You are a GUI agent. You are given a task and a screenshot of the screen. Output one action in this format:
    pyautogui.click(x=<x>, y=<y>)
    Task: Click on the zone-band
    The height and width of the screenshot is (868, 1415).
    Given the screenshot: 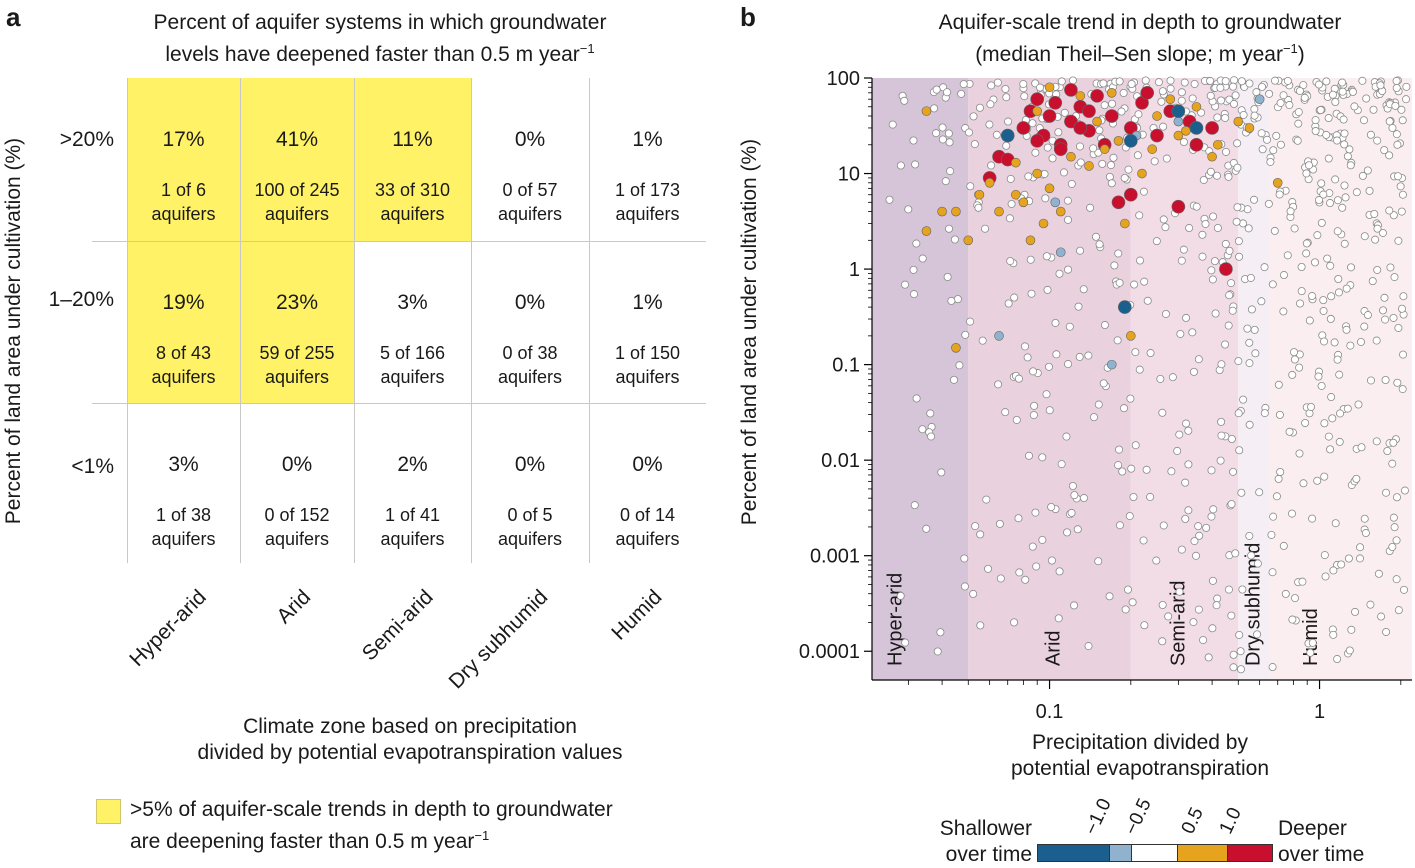 What is the action you would take?
    pyautogui.click(x=1340, y=379)
    